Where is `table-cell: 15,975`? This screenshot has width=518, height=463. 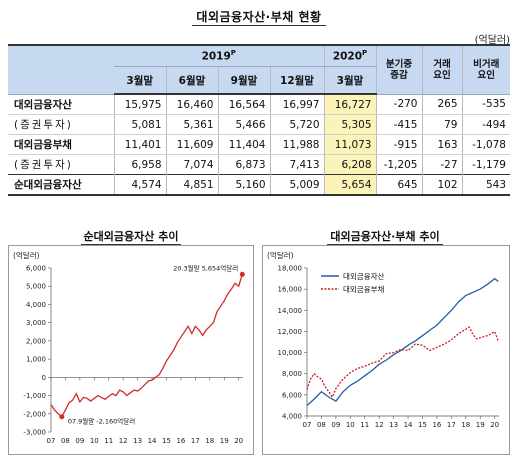
table-cell: 15,975 is located at coordinates (139, 104).